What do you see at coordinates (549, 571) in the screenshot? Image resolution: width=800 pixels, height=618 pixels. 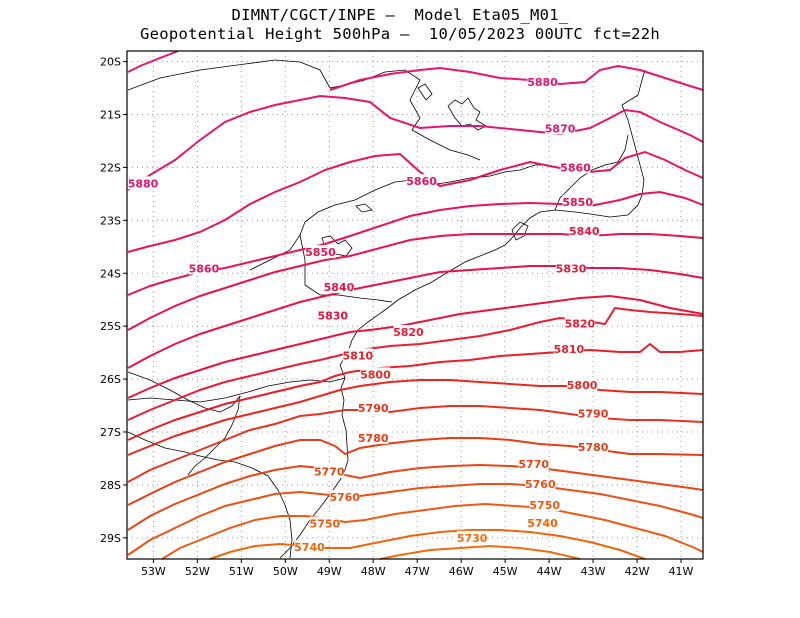 I see `lon-tick-label: 44W` at bounding box center [549, 571].